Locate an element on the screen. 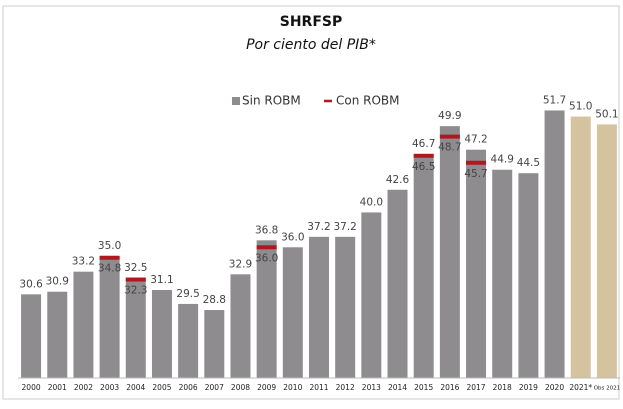 Image resolution: width=623 pixels, height=409 pixels. value-label: 28.8 is located at coordinates (214, 300).